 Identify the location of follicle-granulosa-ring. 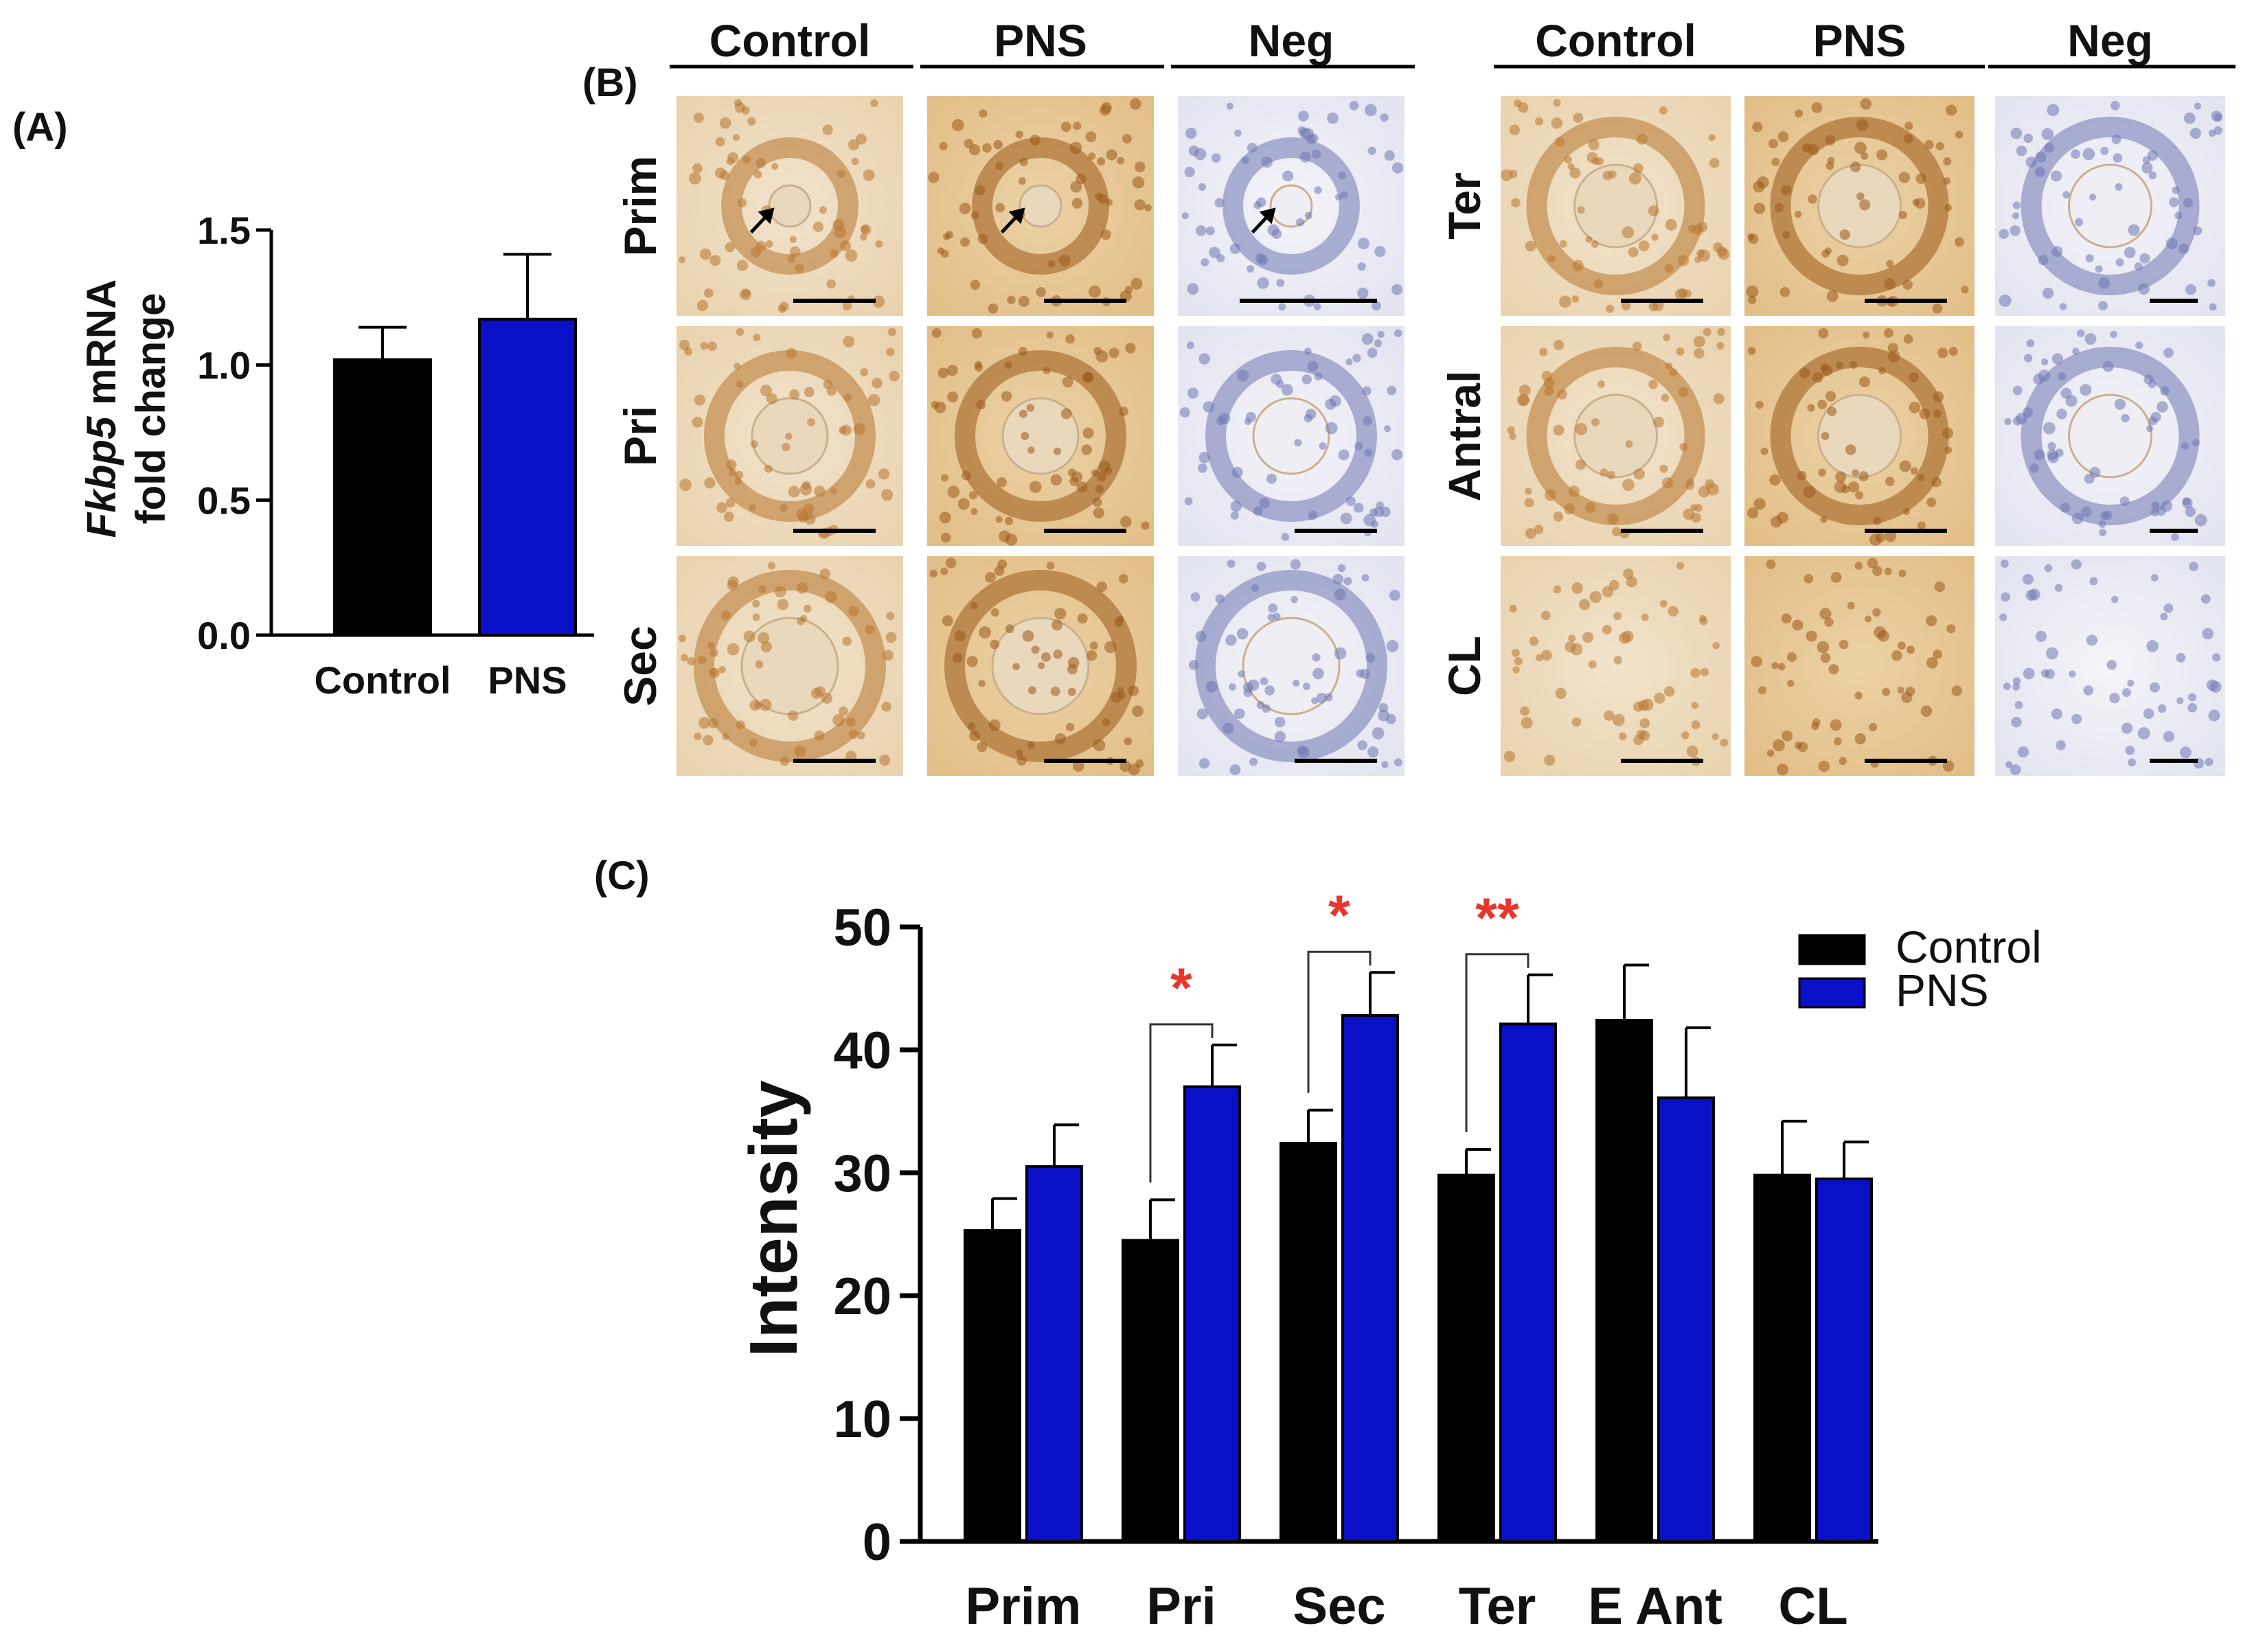
(1291, 436).